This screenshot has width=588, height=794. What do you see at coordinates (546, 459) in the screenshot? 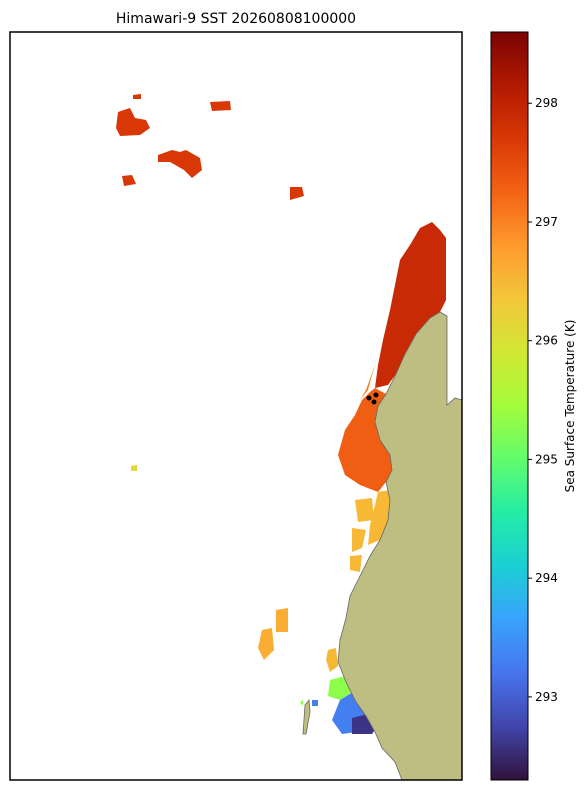
I see `colorbar-tick-label: 295` at bounding box center [546, 459].